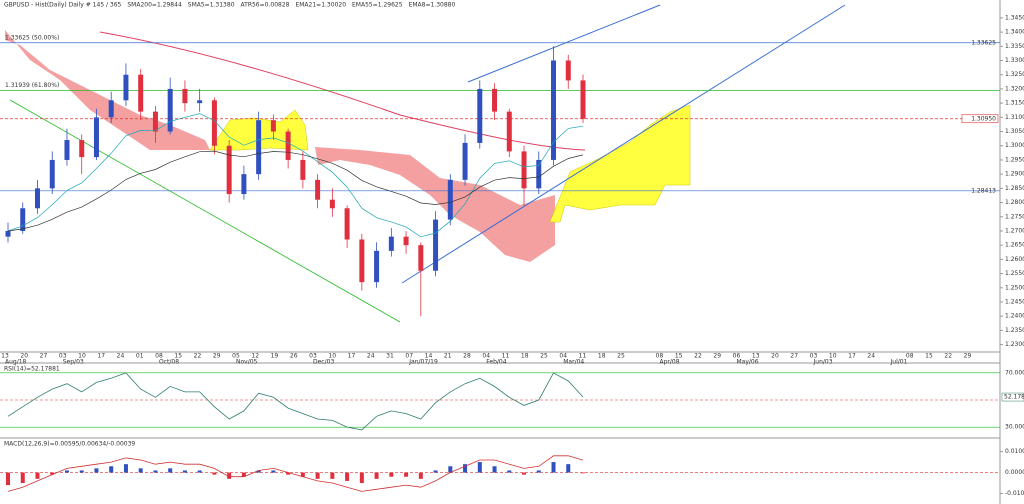 The image size is (1024, 504). Describe the element at coordinates (342, 91) in the screenshot. I see `sma200` at that location.